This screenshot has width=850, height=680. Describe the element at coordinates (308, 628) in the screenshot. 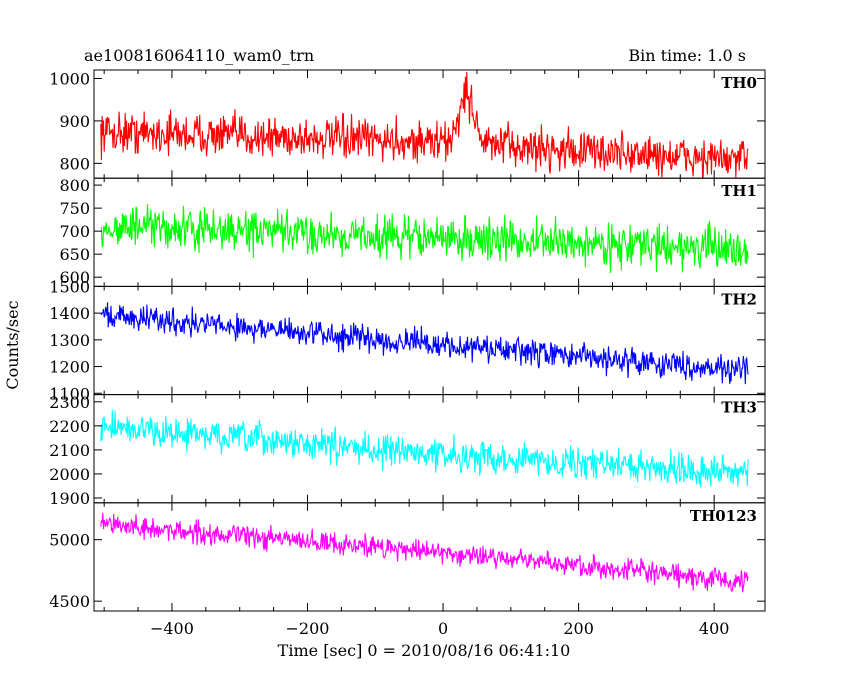

I see `x-tick-label: −200` at that location.